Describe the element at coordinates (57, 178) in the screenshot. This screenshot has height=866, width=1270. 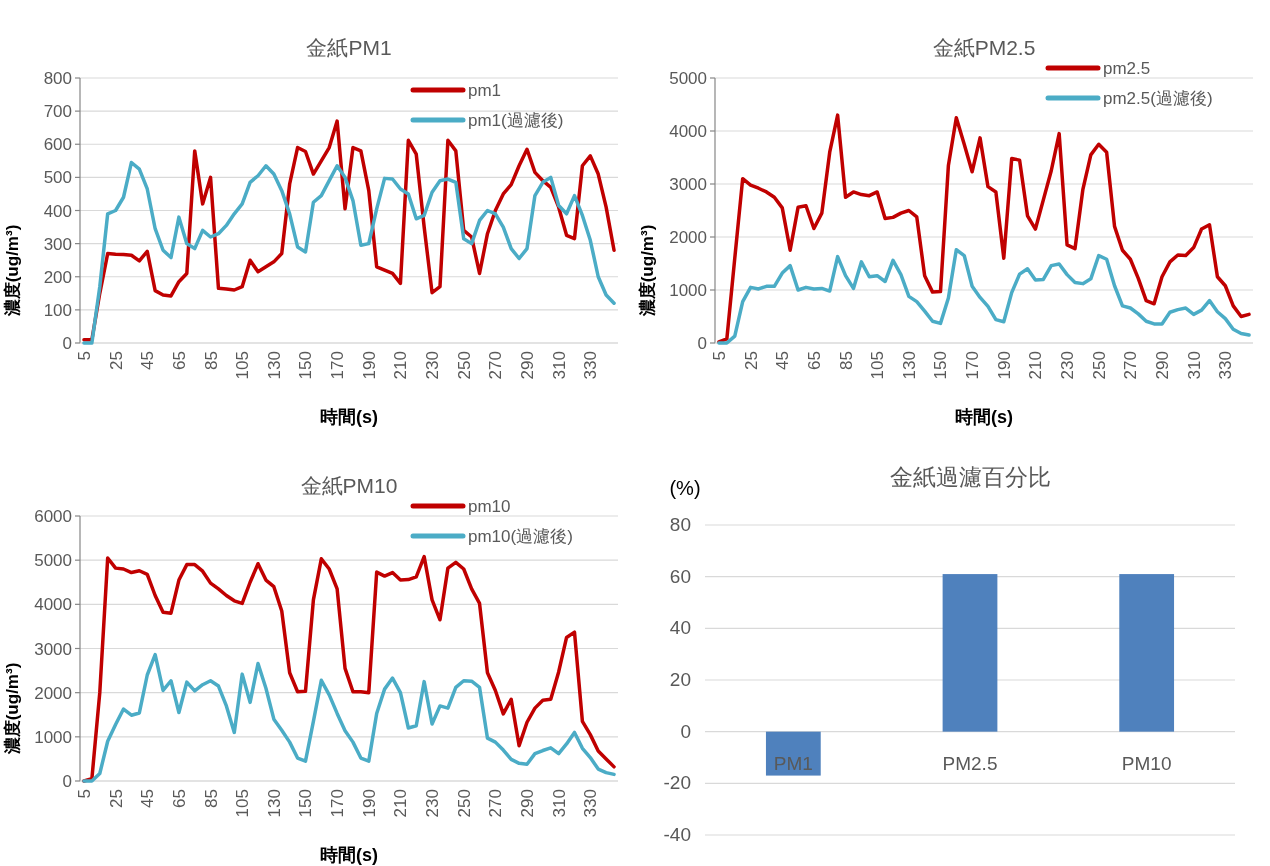
I see `y-tick-label: 500` at that location.